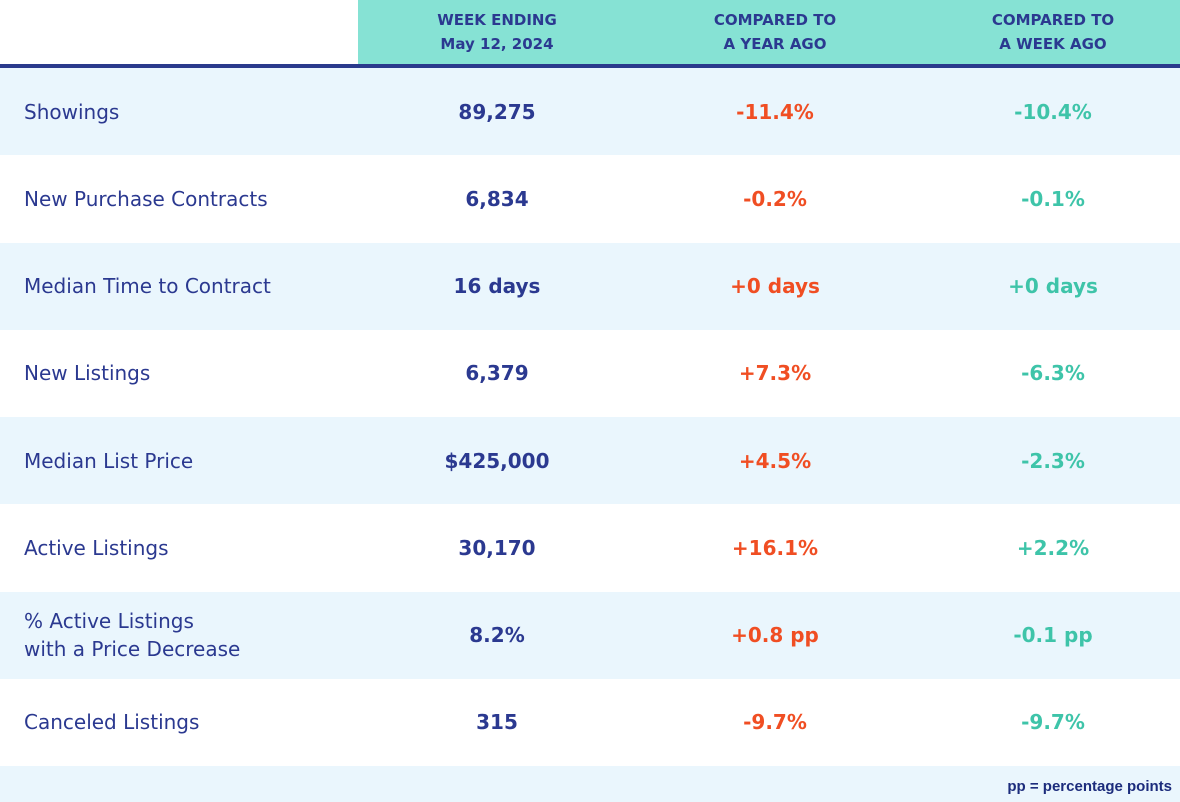  I want to click on label-line: % Active Listings, so click(109, 621).